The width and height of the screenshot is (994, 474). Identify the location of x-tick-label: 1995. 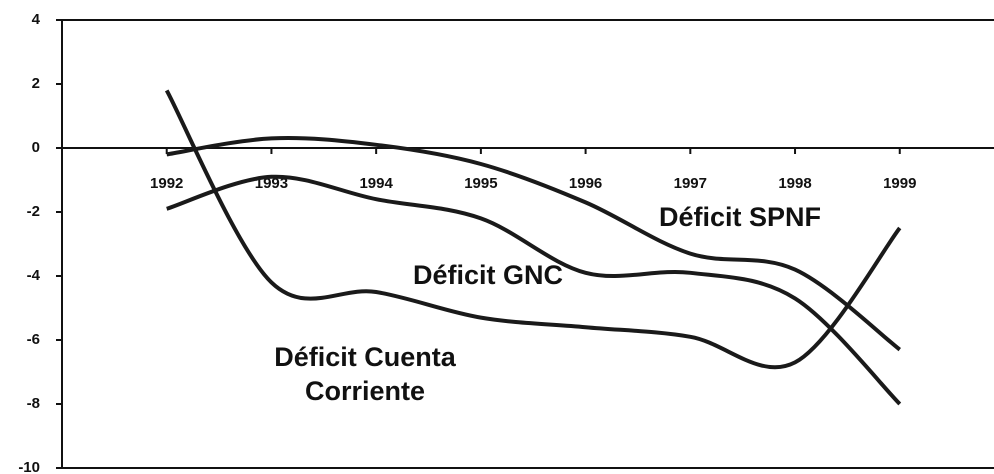
(480, 183).